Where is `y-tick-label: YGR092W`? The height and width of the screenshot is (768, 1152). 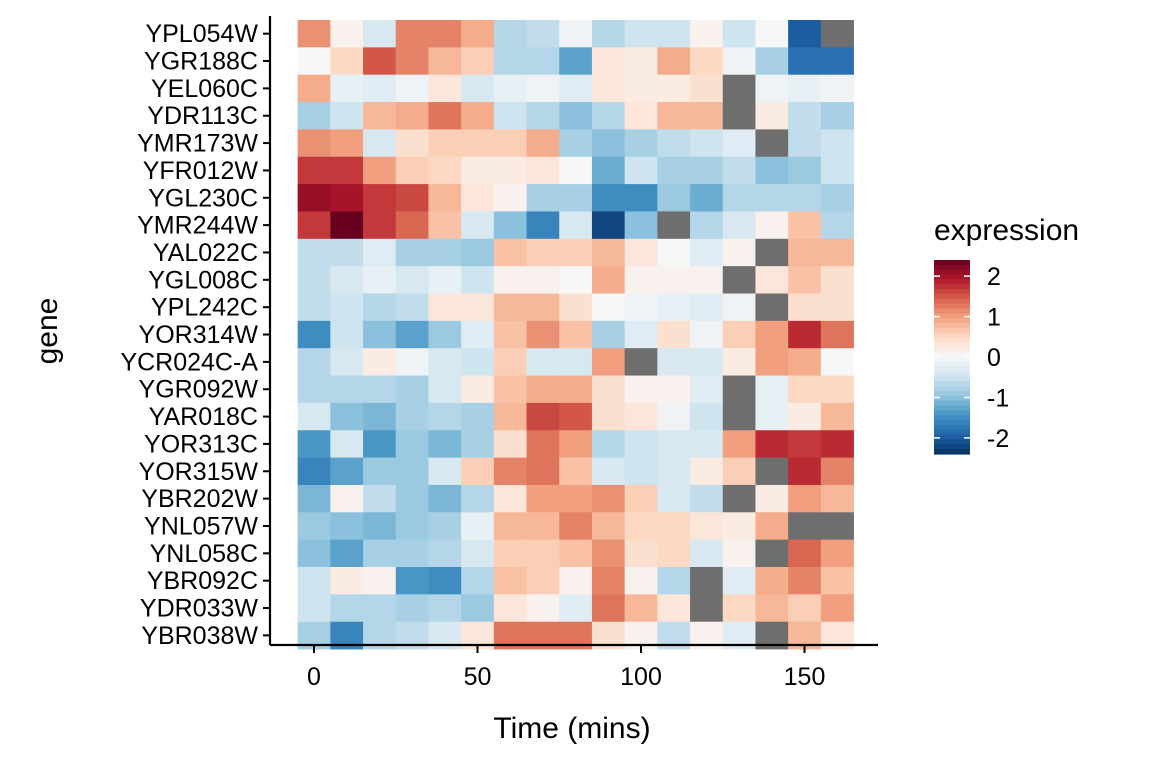 y-tick-label: YGR092W is located at coordinates (199, 390).